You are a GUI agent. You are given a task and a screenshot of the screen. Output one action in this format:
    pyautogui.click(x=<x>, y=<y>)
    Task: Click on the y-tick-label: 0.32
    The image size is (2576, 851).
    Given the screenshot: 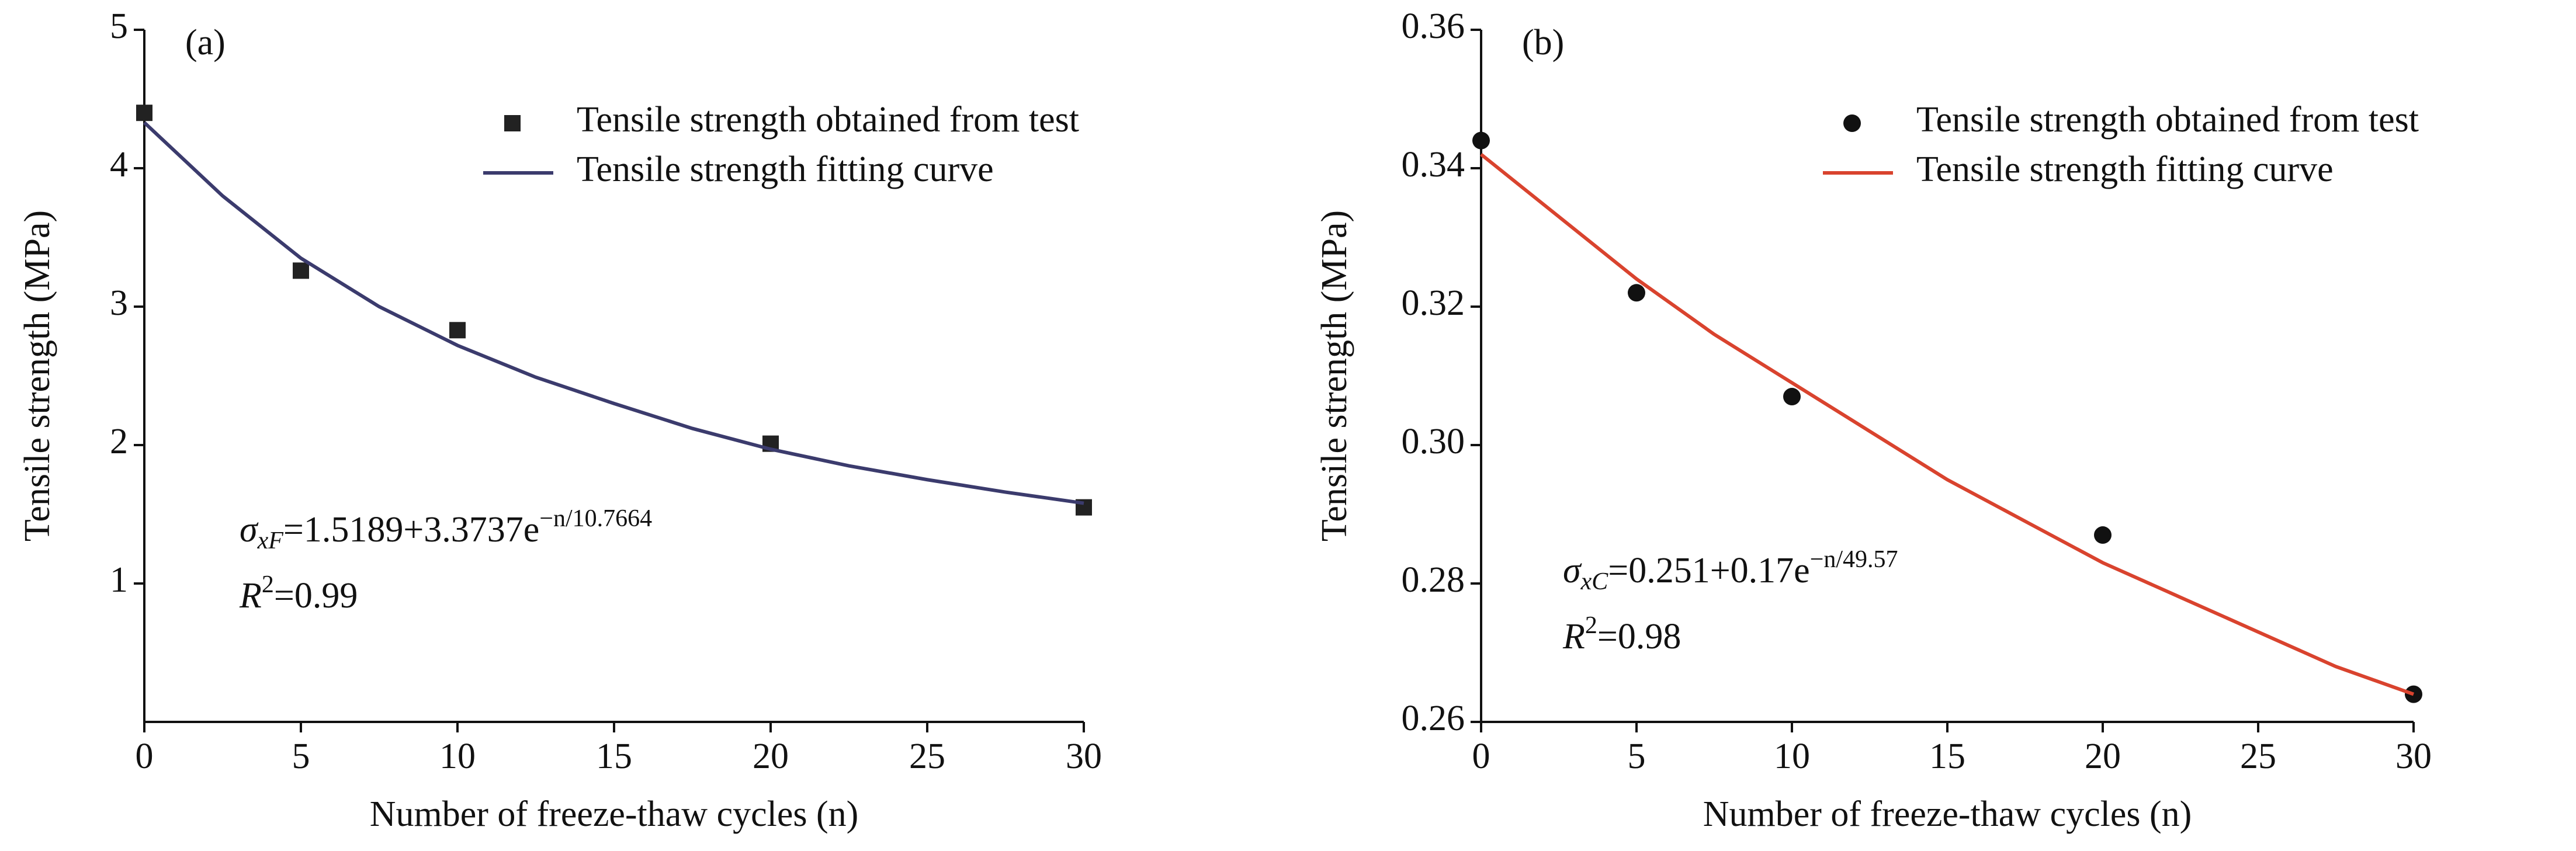 What is the action you would take?
    pyautogui.click(x=1434, y=303)
    